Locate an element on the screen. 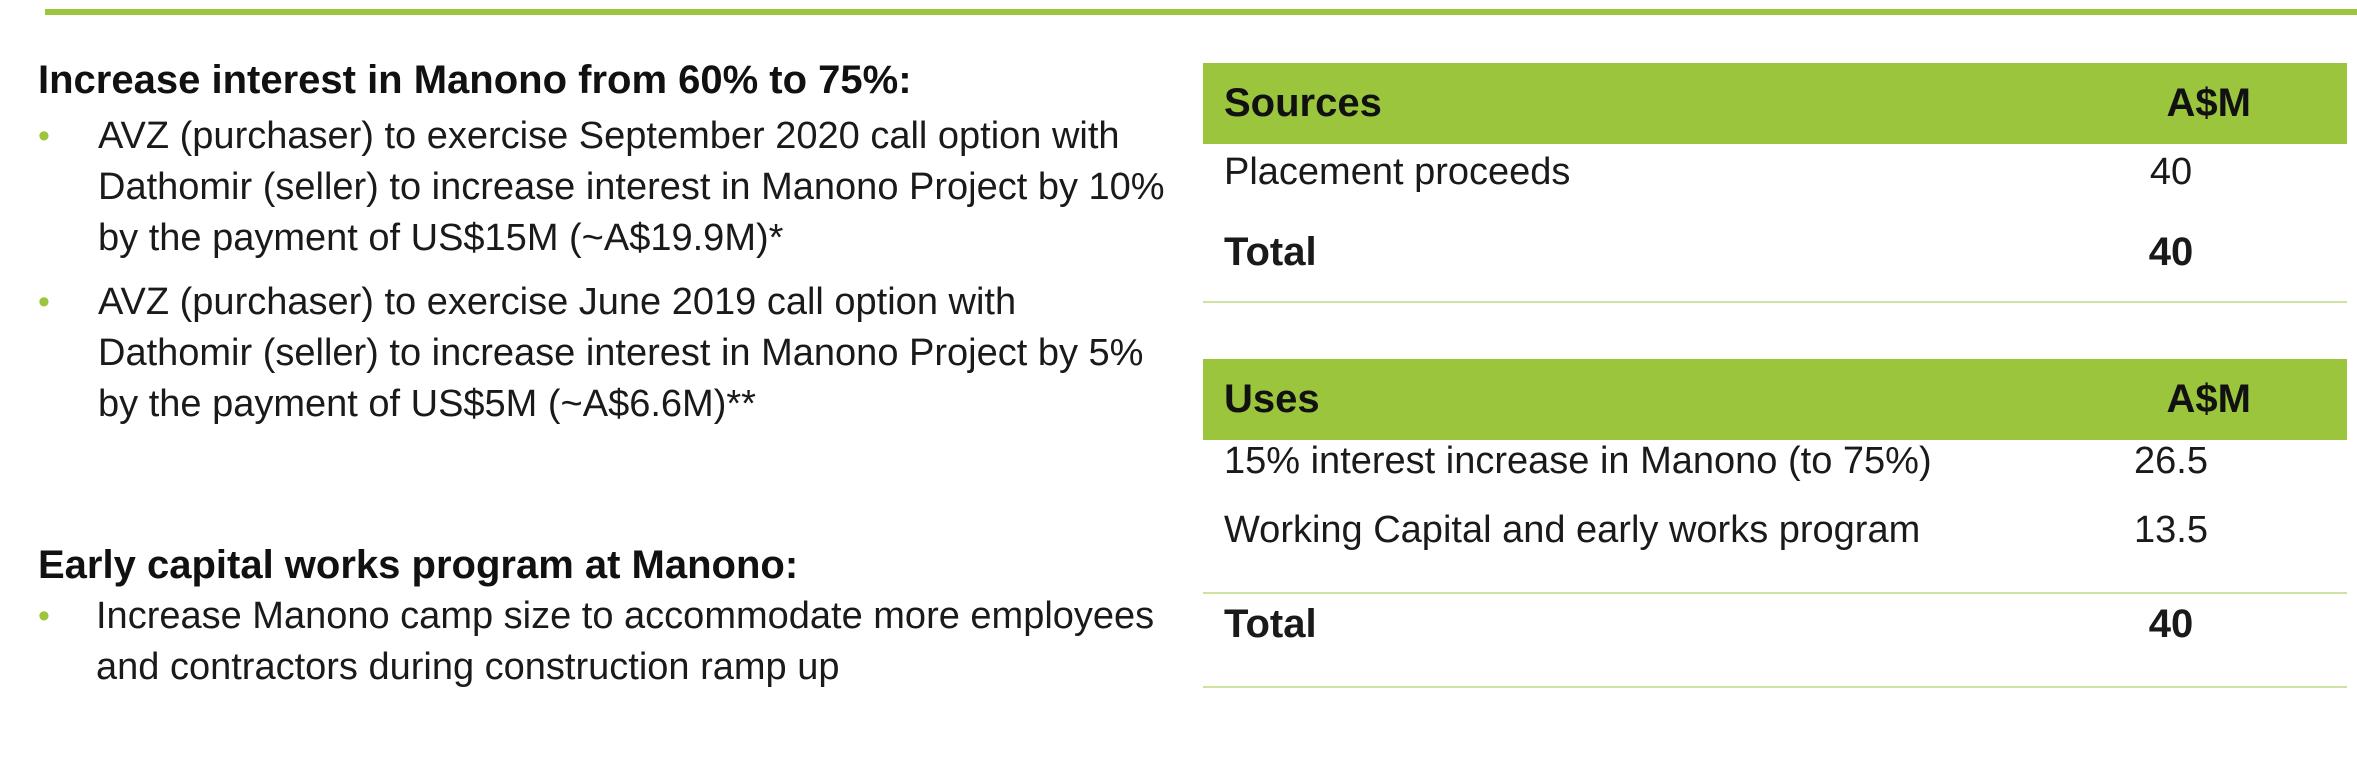 The height and width of the screenshot is (767, 2357). sources-table: Sources A$M is located at coordinates (1775, 103).